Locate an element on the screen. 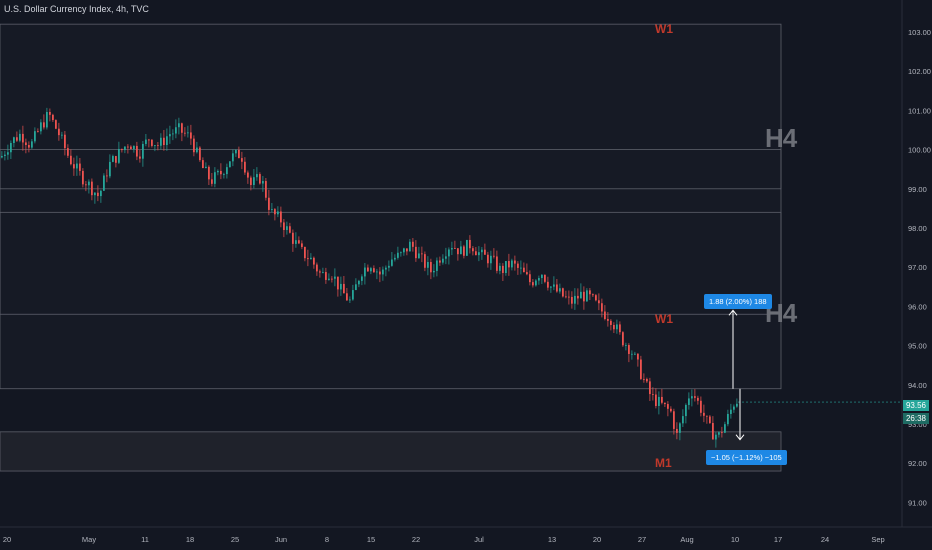  x-tick-label: Sep is located at coordinates (877, 539).